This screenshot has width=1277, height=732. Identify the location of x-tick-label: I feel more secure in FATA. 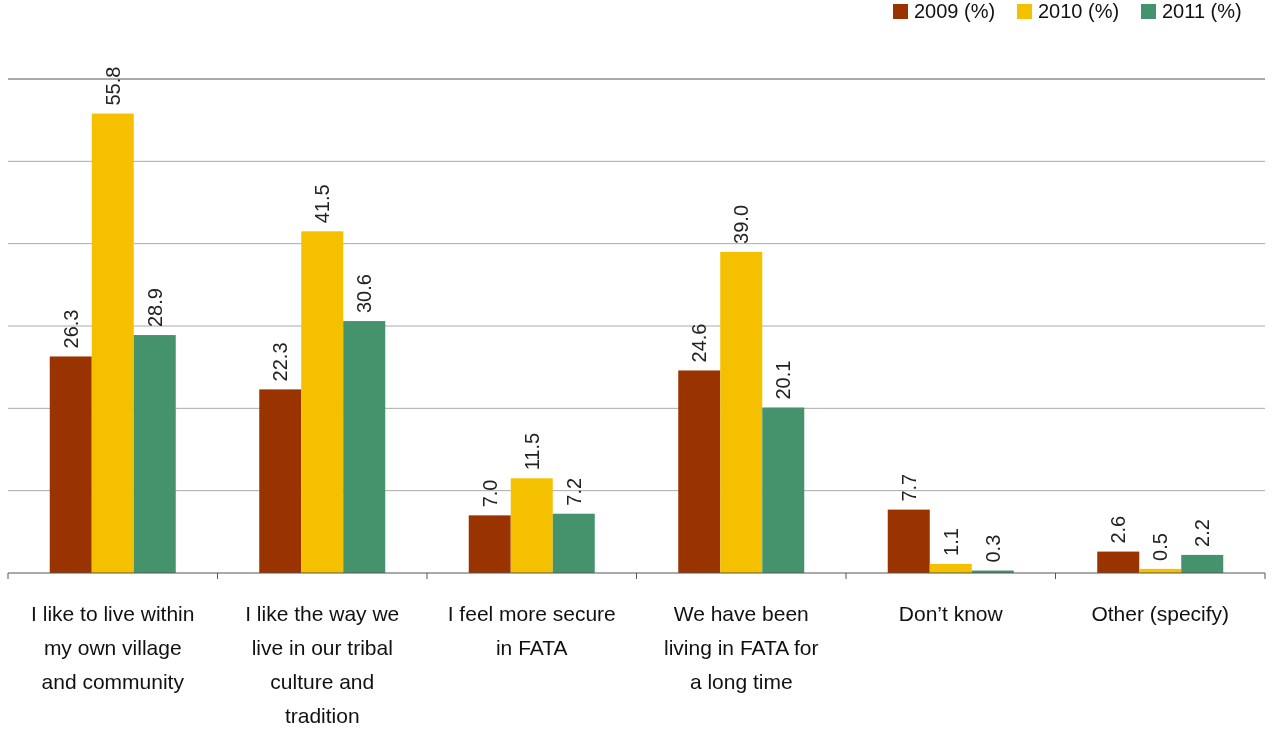
(531, 630).